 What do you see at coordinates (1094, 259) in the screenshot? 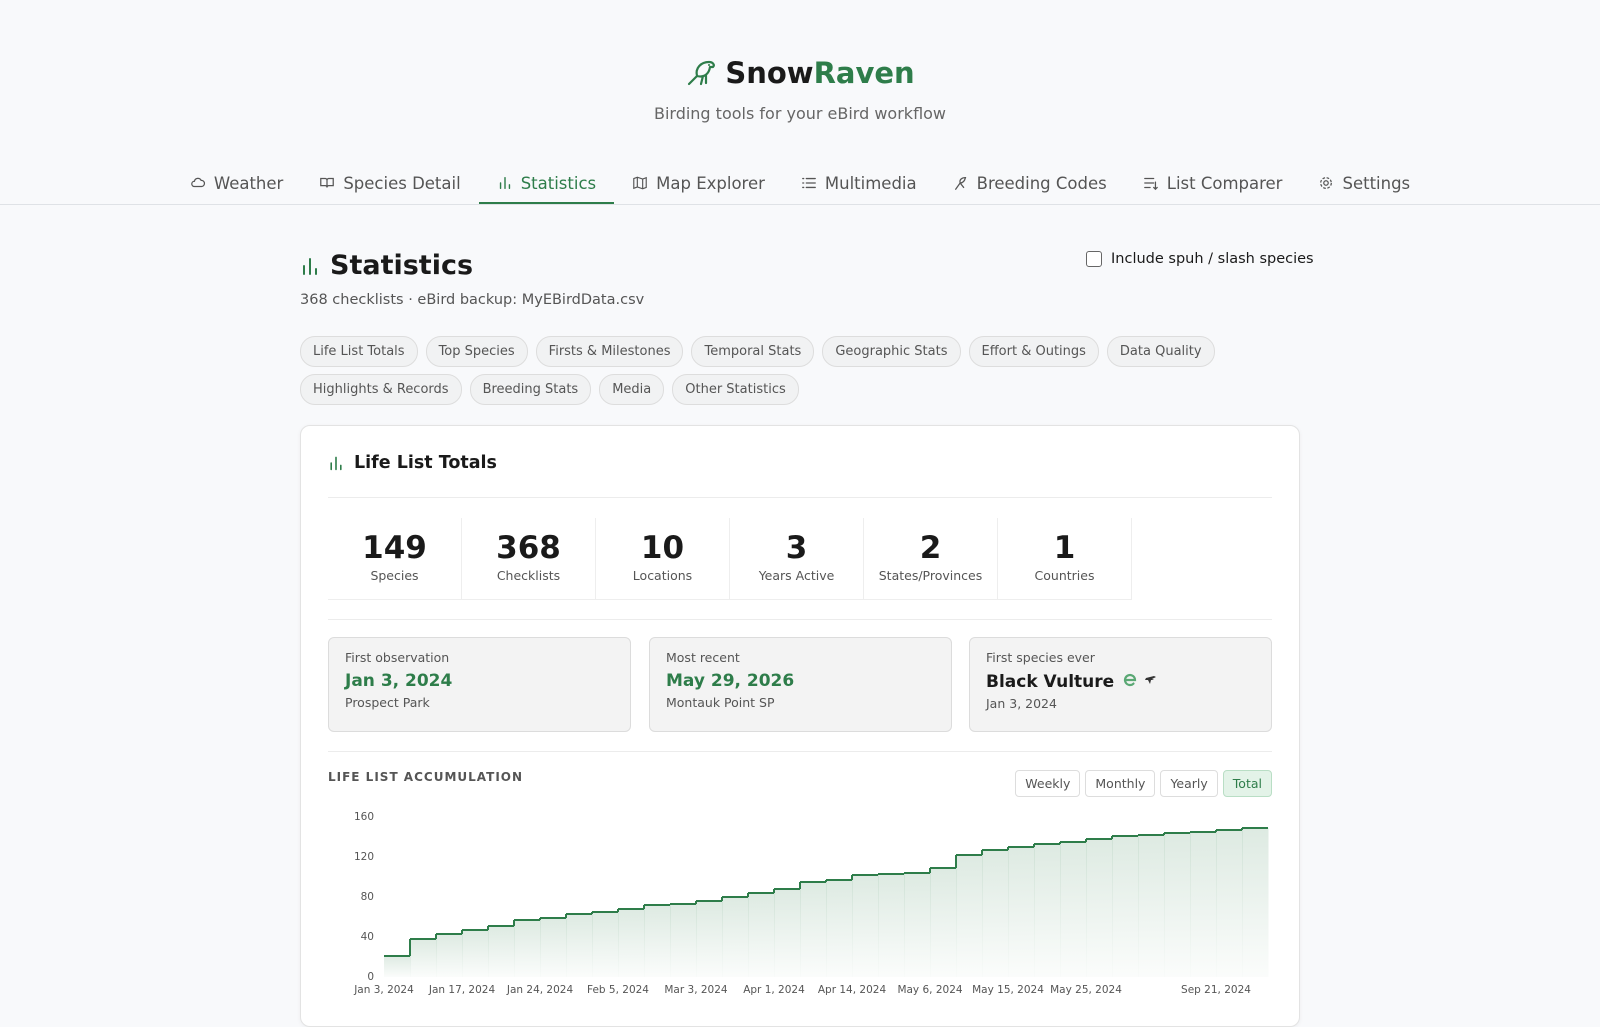
I see `checkbox` at bounding box center [1094, 259].